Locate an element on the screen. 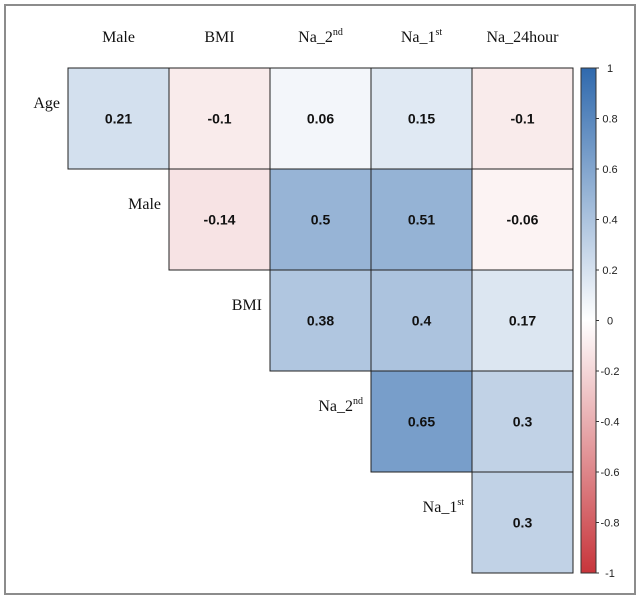  row-label-text: Male is located at coordinates (144, 204).